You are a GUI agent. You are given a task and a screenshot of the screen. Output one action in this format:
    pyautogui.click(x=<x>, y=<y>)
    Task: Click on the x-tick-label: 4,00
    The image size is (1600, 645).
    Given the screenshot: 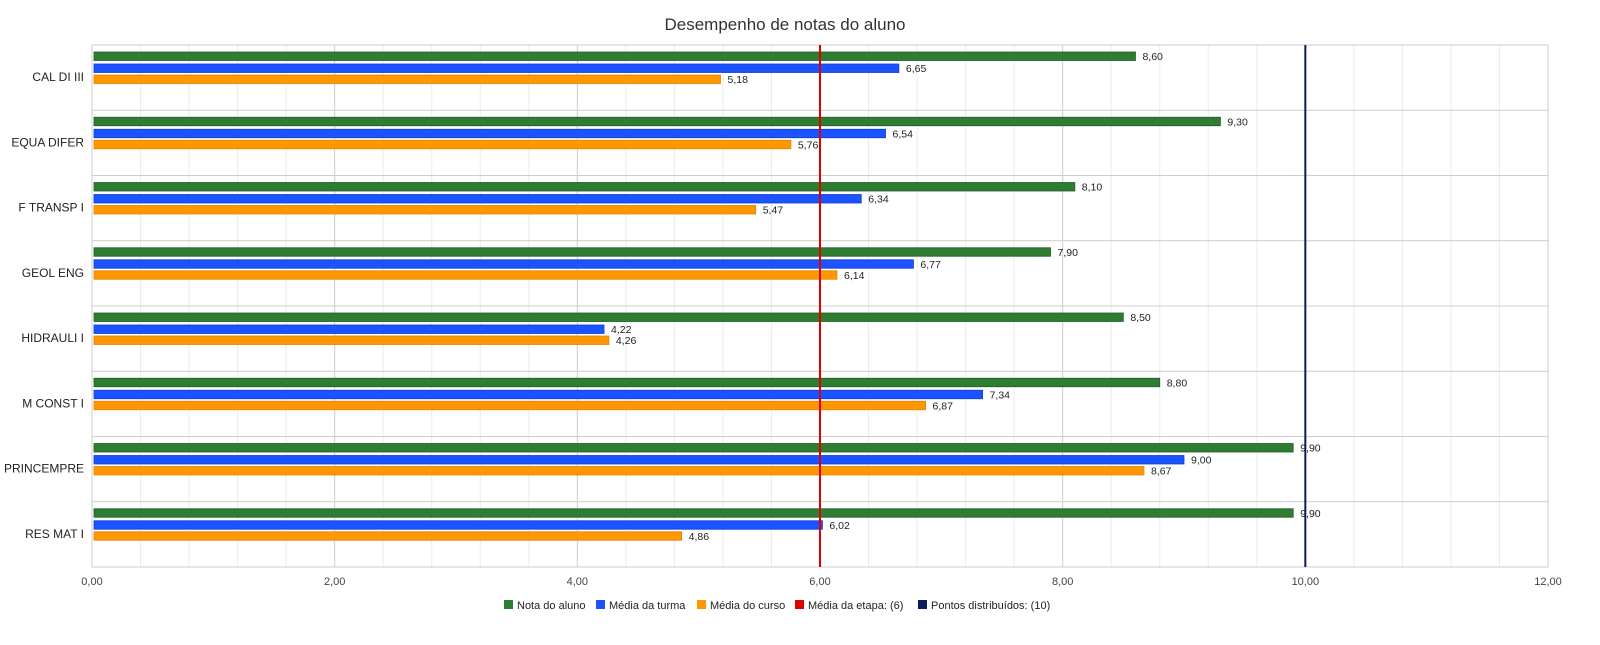 What is the action you would take?
    pyautogui.click(x=577, y=582)
    